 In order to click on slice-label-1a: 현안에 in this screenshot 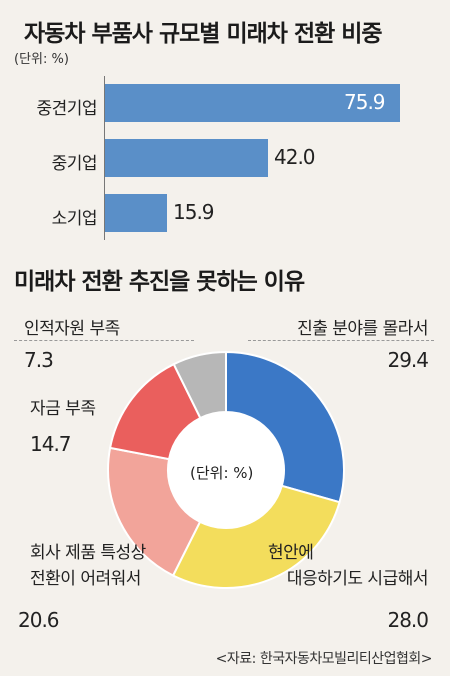, I will do `click(291, 553)`.